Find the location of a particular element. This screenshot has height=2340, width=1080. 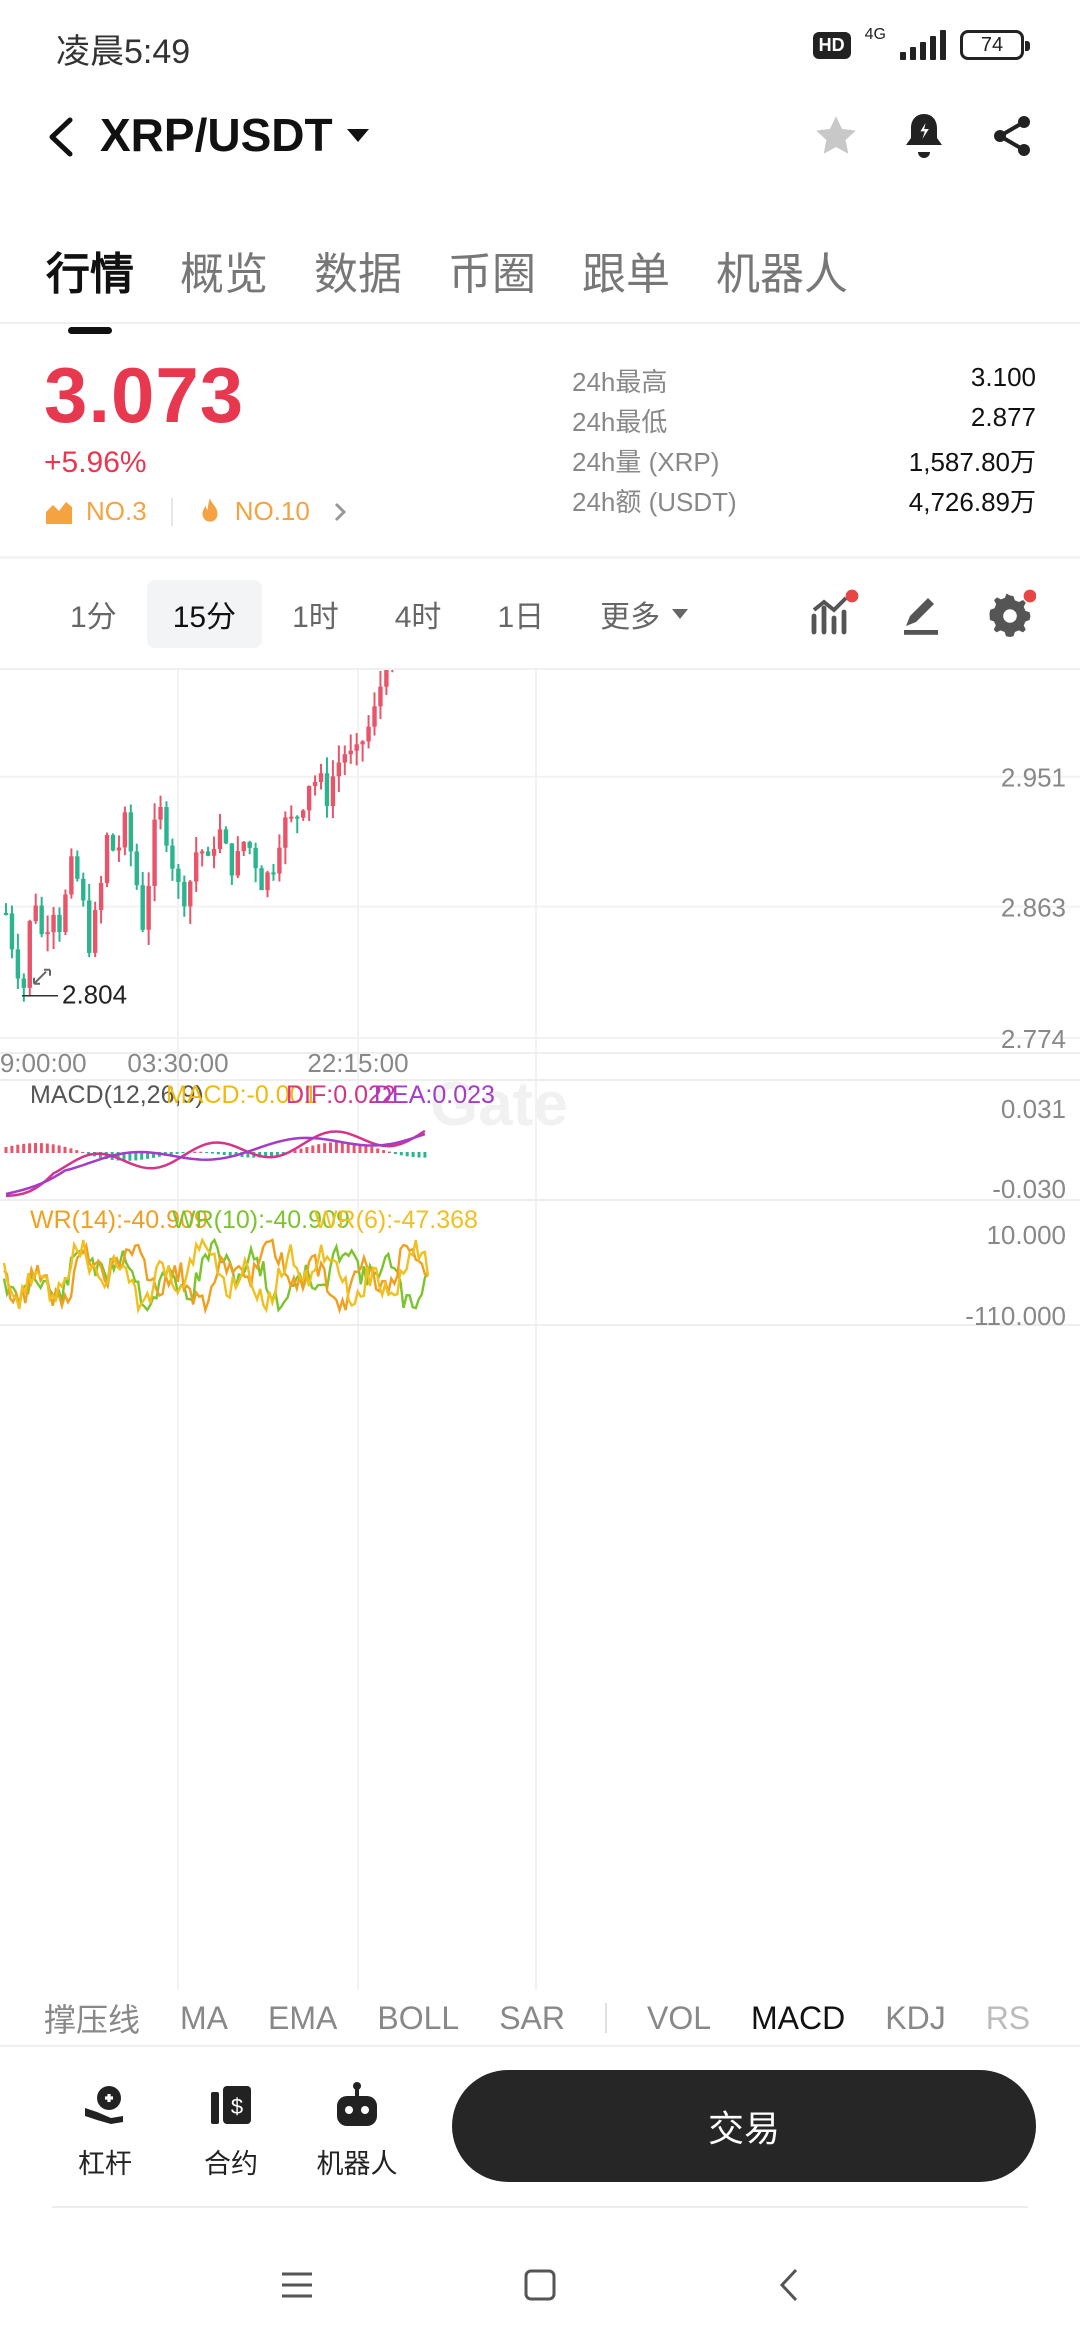

favorite-star-button is located at coordinates (836, 136).